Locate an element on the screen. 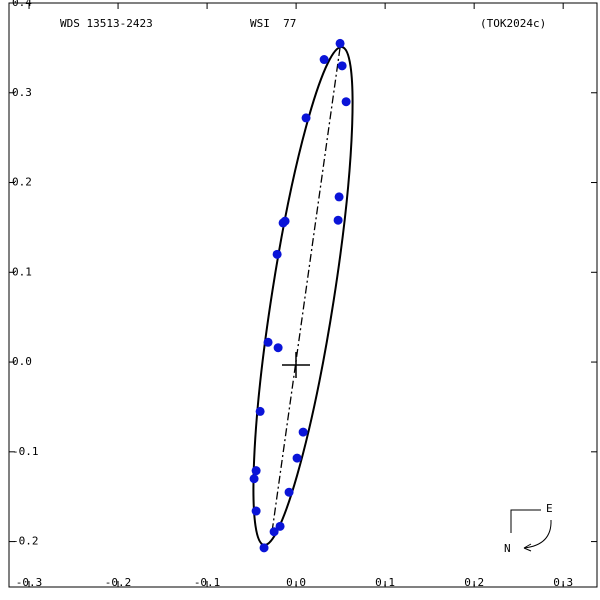 This screenshot has height=600, width=600. compass-north: N is located at coordinates (507, 548).